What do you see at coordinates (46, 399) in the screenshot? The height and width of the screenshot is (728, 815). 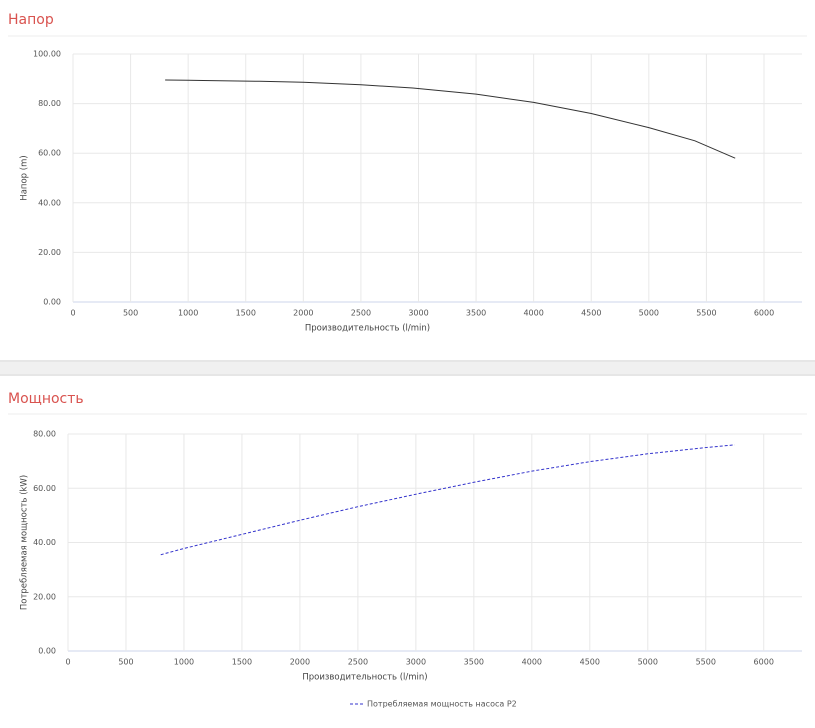 I see `chart-title: Мощность` at bounding box center [46, 399].